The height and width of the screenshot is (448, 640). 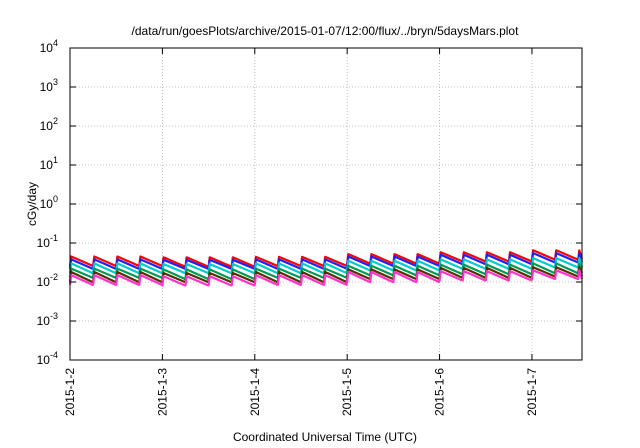 I want to click on y-tick-label: 10⁻², so click(x=47, y=280).